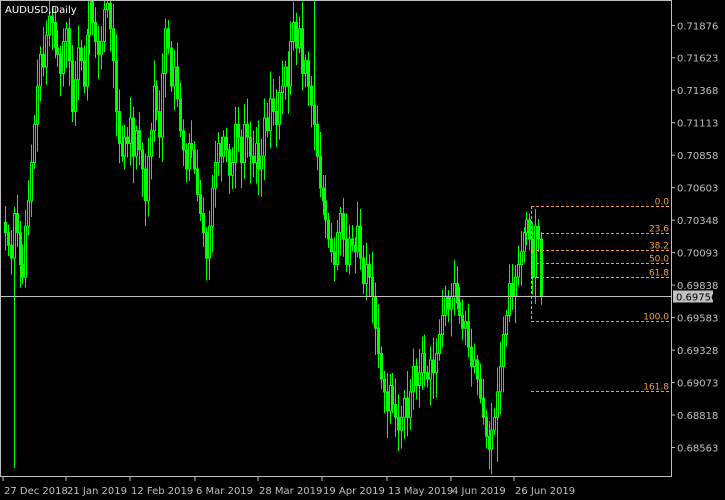 This screenshot has height=500, width=725. I want to click on fib-level-label: 61.8, so click(659, 274).